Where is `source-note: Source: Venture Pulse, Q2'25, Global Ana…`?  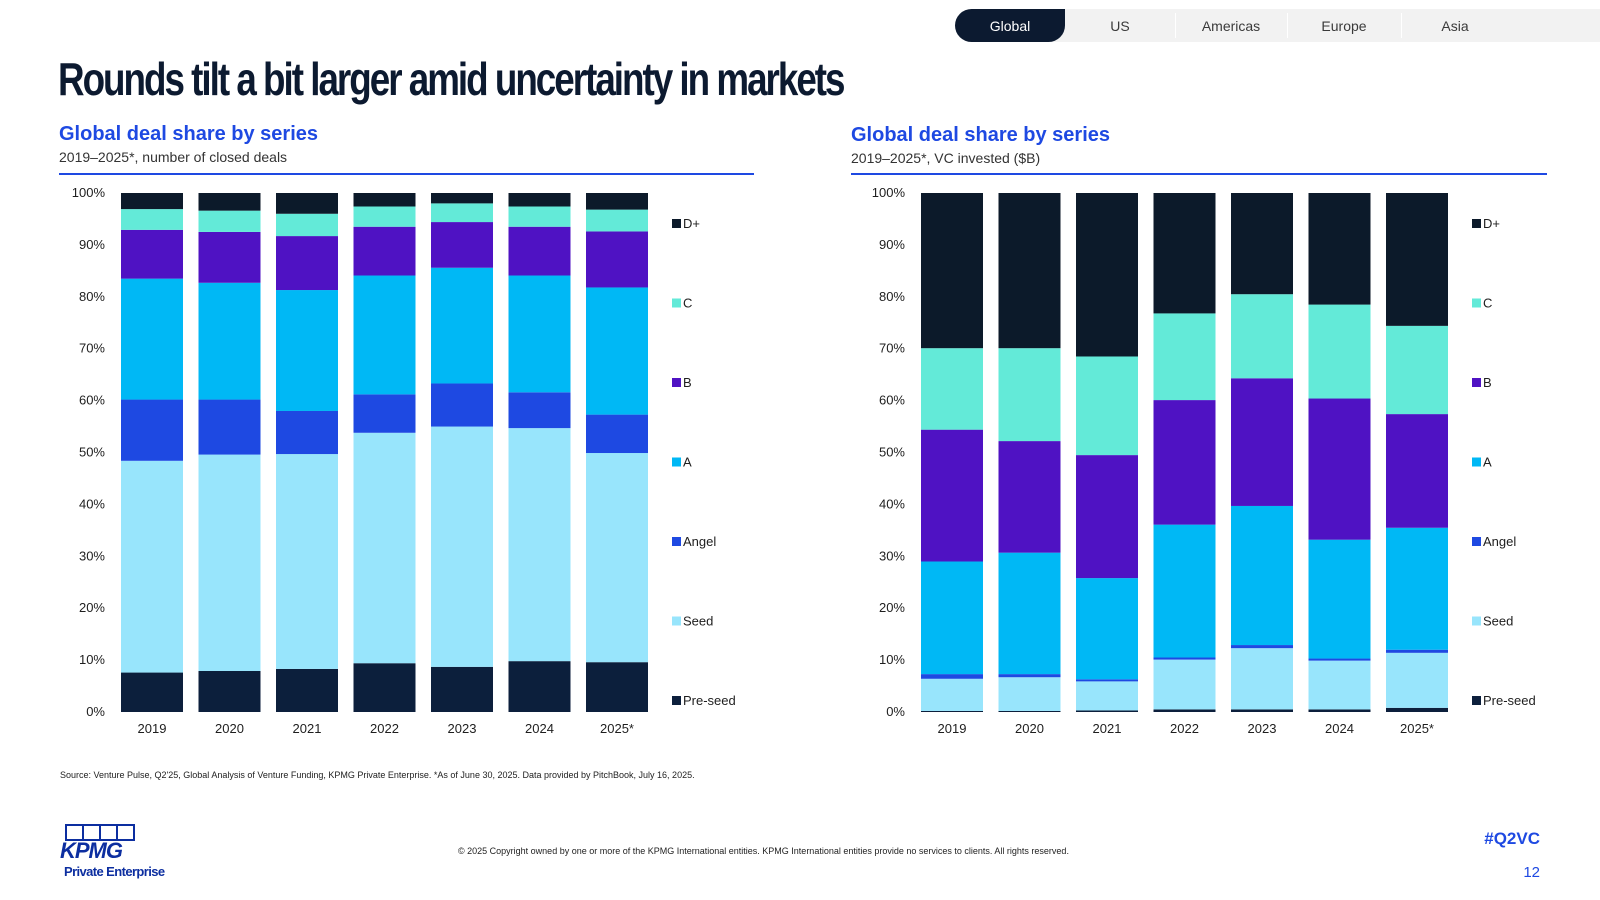 source-note: Source: Venture Pulse, Q2'25, Global Ana… is located at coordinates (377, 775).